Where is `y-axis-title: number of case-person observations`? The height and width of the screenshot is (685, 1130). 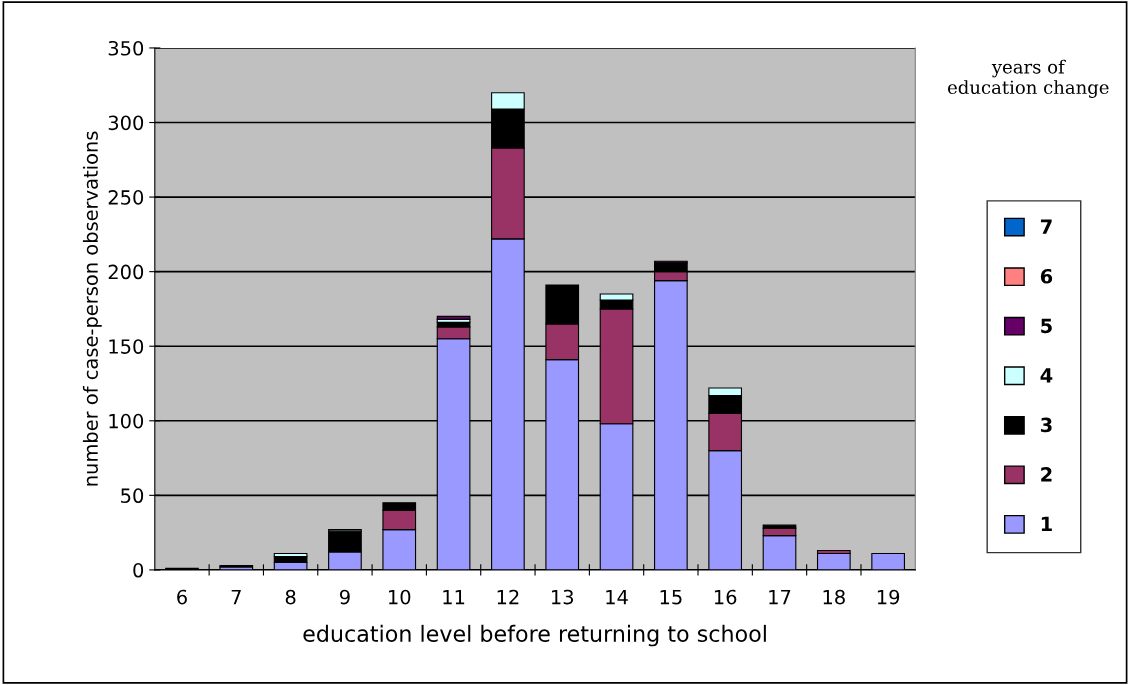
y-axis-title: number of case-person observations is located at coordinates (92, 308).